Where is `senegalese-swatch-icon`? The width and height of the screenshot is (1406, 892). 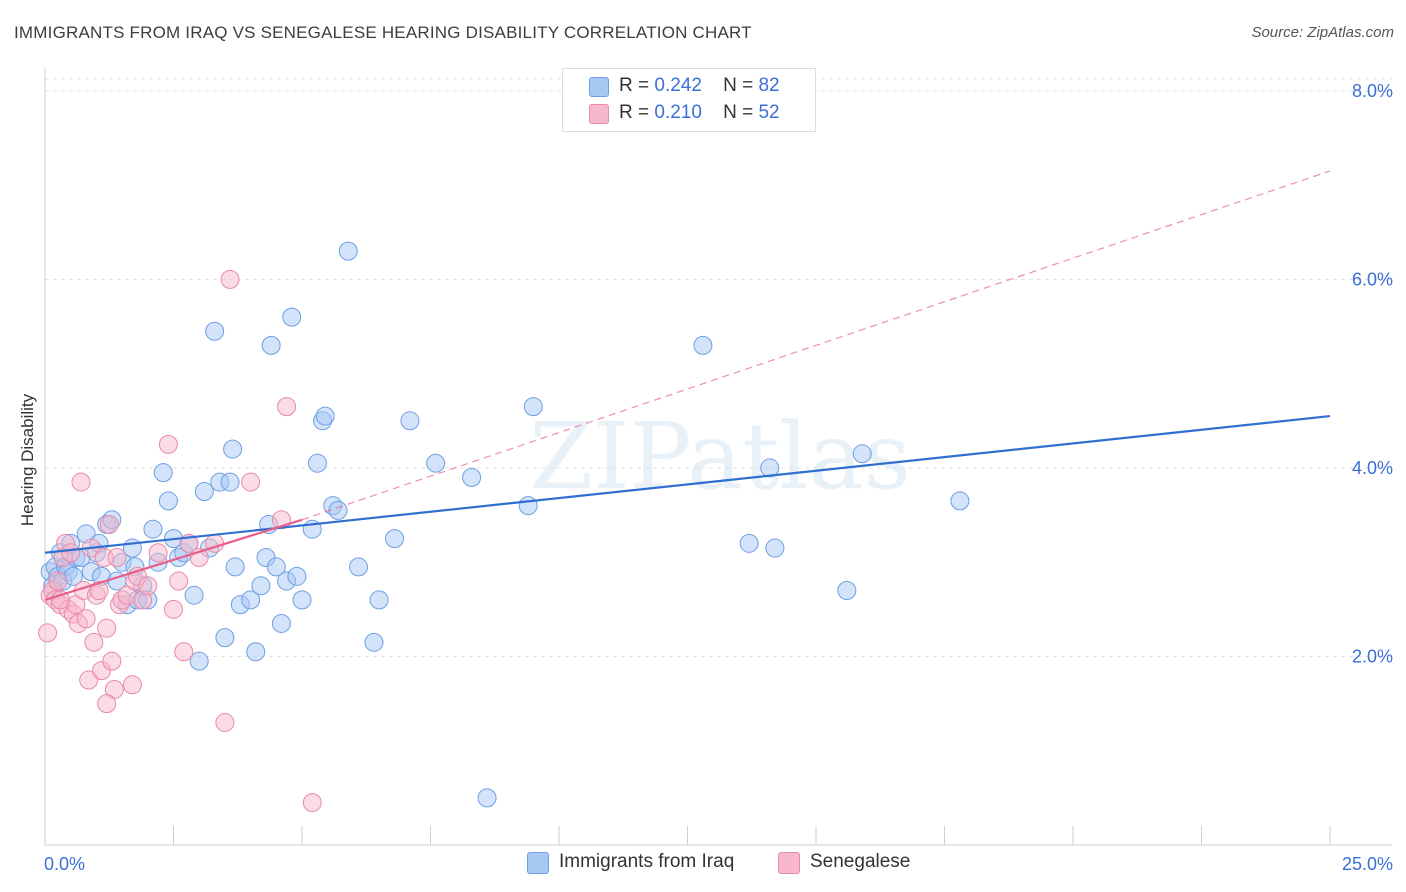 senegalese-swatch-icon is located at coordinates (599, 114).